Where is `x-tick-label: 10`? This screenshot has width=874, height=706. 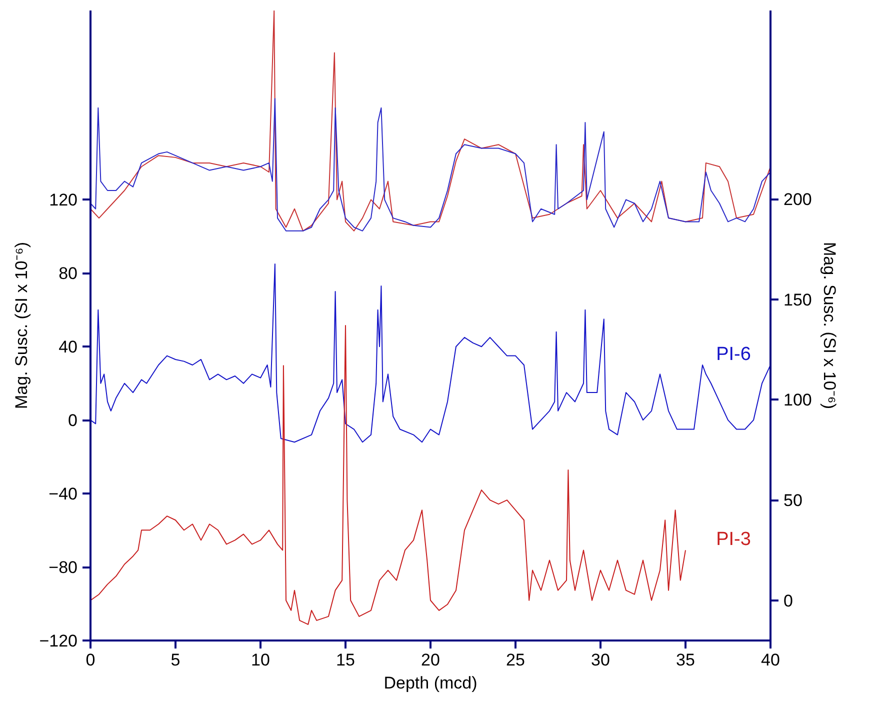
x-tick-label: 10 is located at coordinates (260, 660).